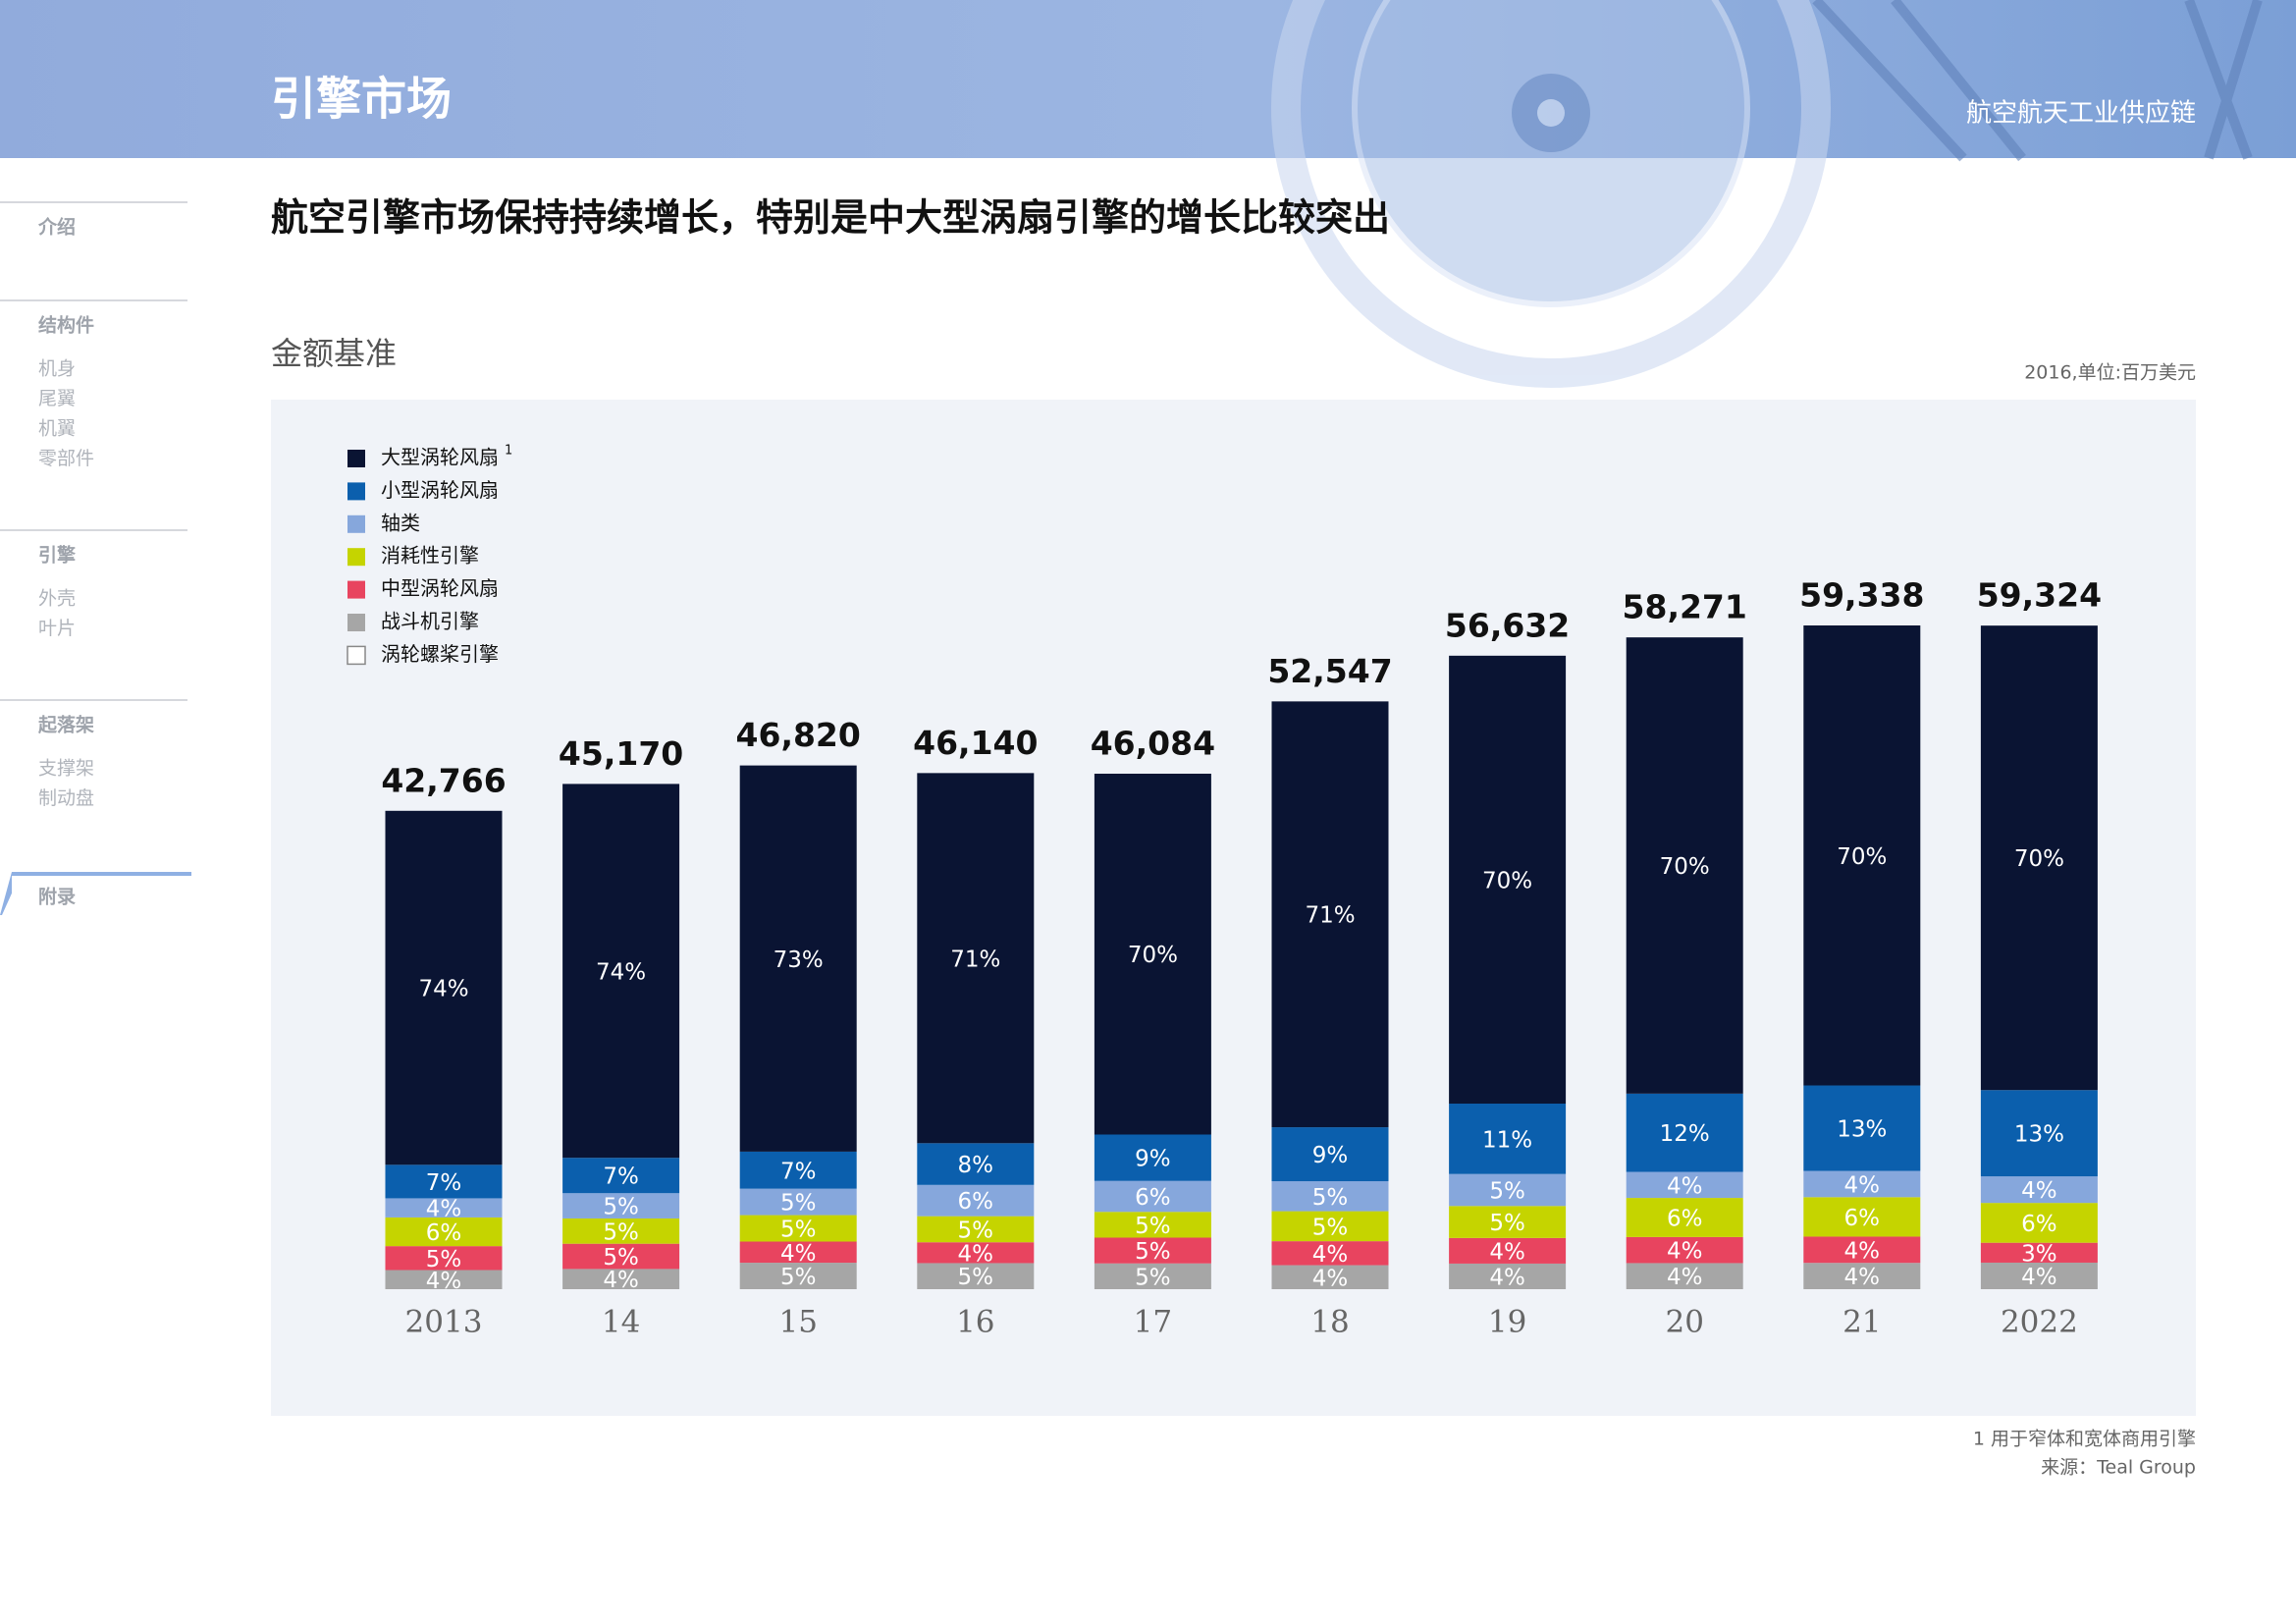  What do you see at coordinates (56, 227) in the screenshot?
I see `sidebar-heading: 介绍` at bounding box center [56, 227].